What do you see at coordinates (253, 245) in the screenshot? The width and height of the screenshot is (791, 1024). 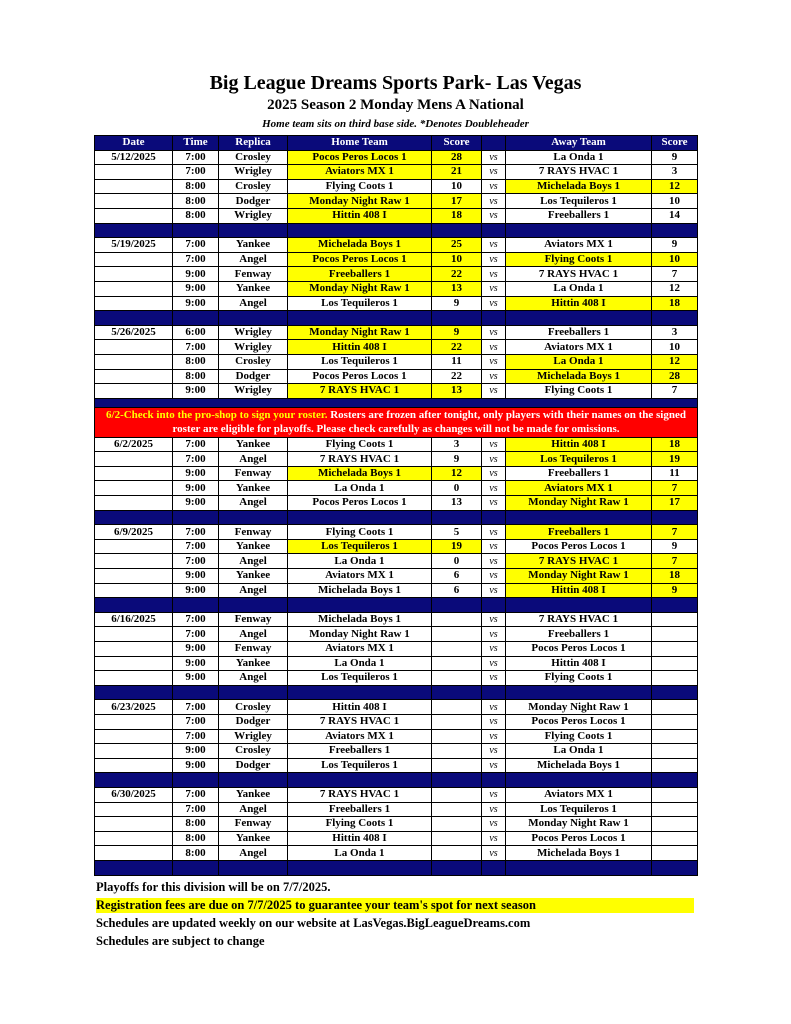 I see `game-field: Yankee` at bounding box center [253, 245].